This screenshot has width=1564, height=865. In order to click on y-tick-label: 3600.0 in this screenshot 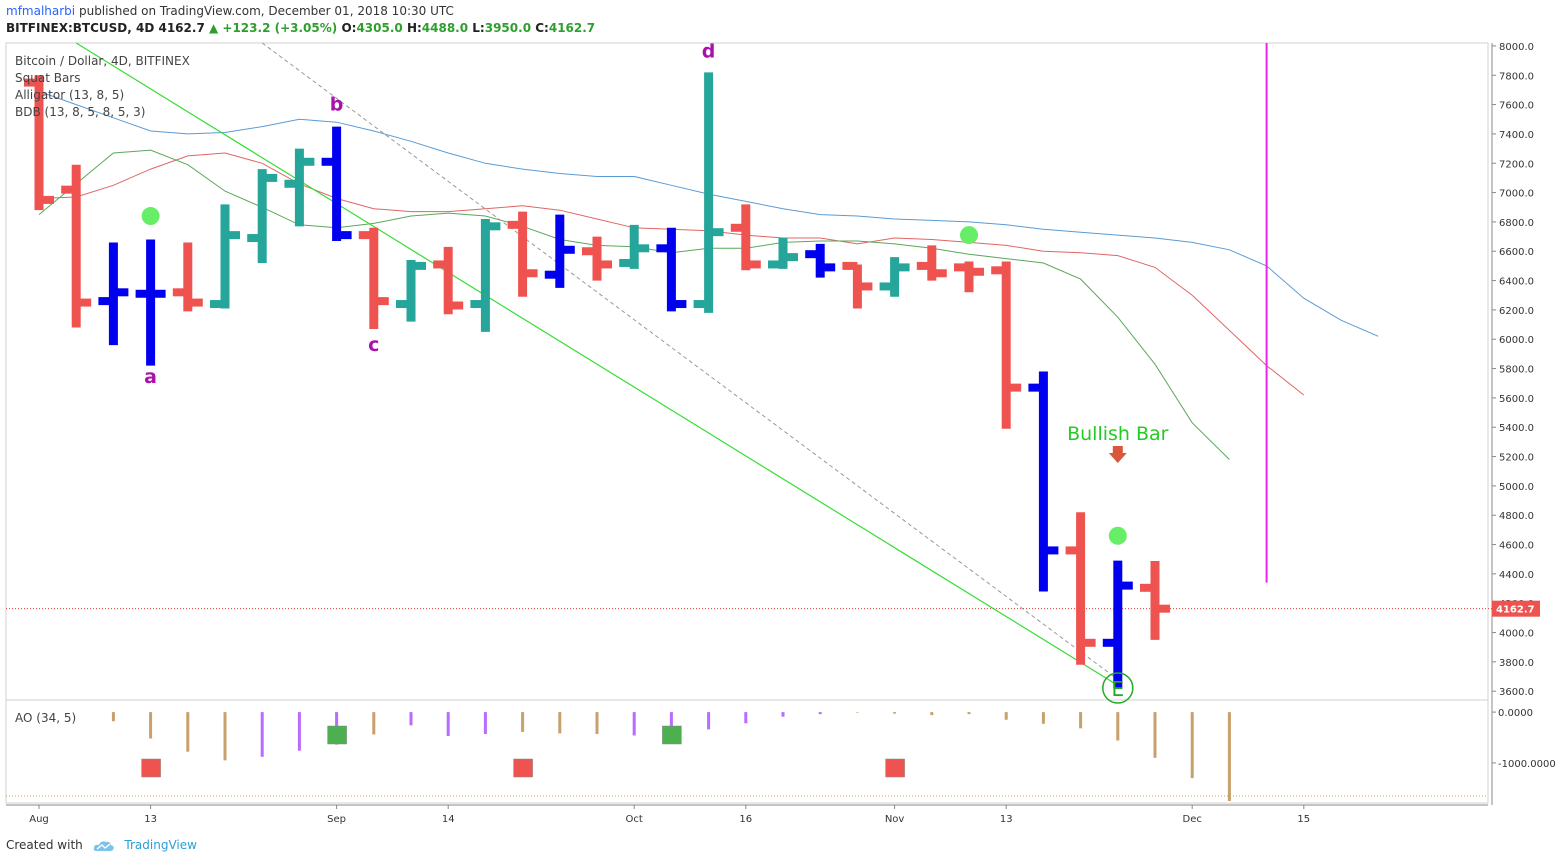, I will do `click(1516, 692)`.